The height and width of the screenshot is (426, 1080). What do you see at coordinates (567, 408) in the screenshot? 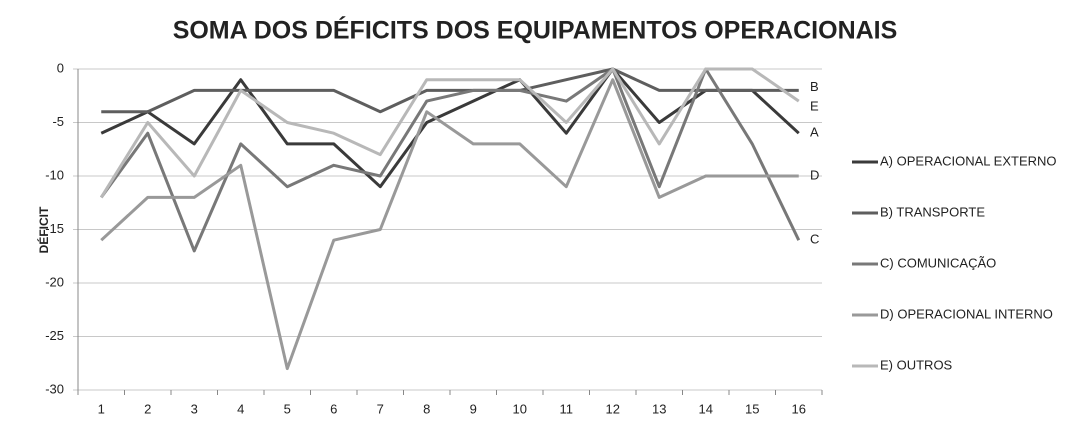
I see `x-tick-label: 11` at bounding box center [567, 408].